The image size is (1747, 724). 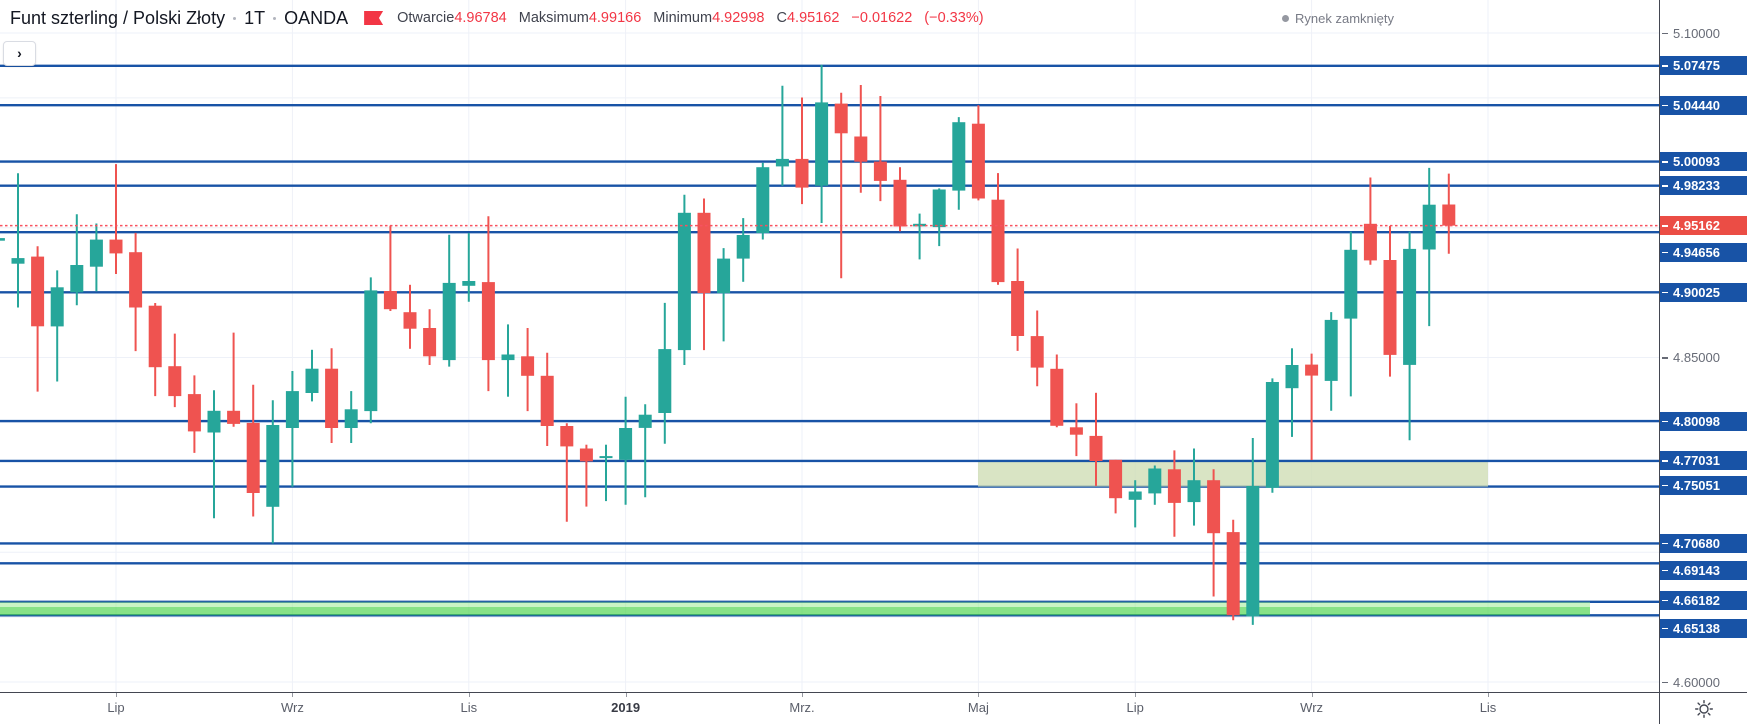 What do you see at coordinates (316, 17) in the screenshot?
I see `exchange-label: OANDA` at bounding box center [316, 17].